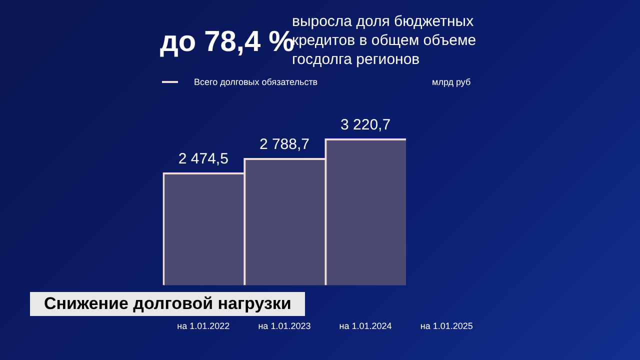  I want to click on x-tick-label: на 1.01.2025, so click(446, 326).